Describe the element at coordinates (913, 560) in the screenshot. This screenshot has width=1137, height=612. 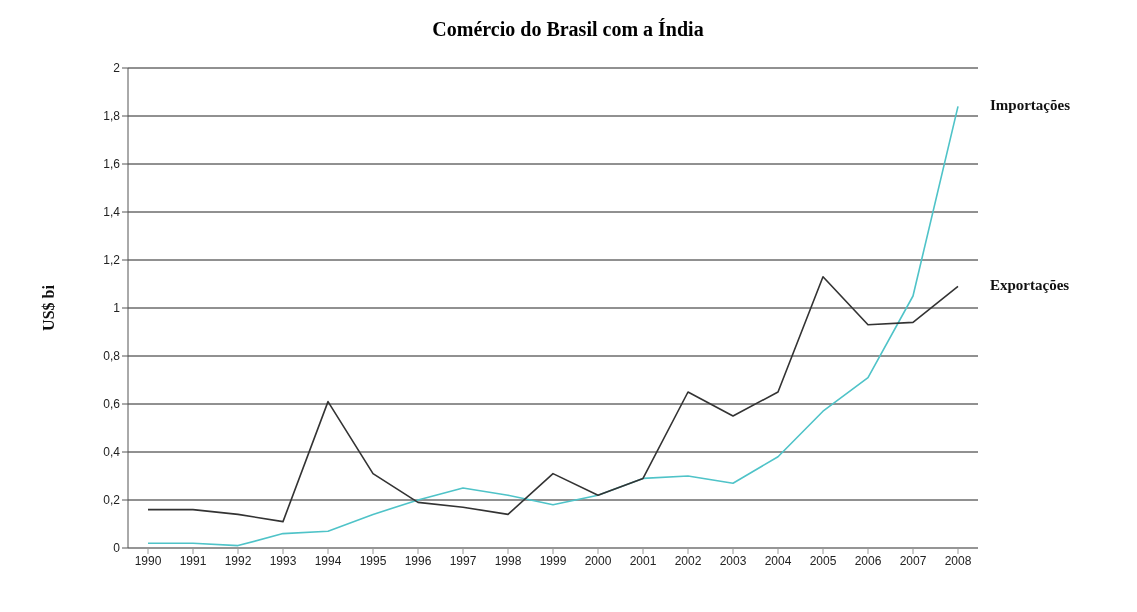
I see `x-tick-label: 2007` at that location.